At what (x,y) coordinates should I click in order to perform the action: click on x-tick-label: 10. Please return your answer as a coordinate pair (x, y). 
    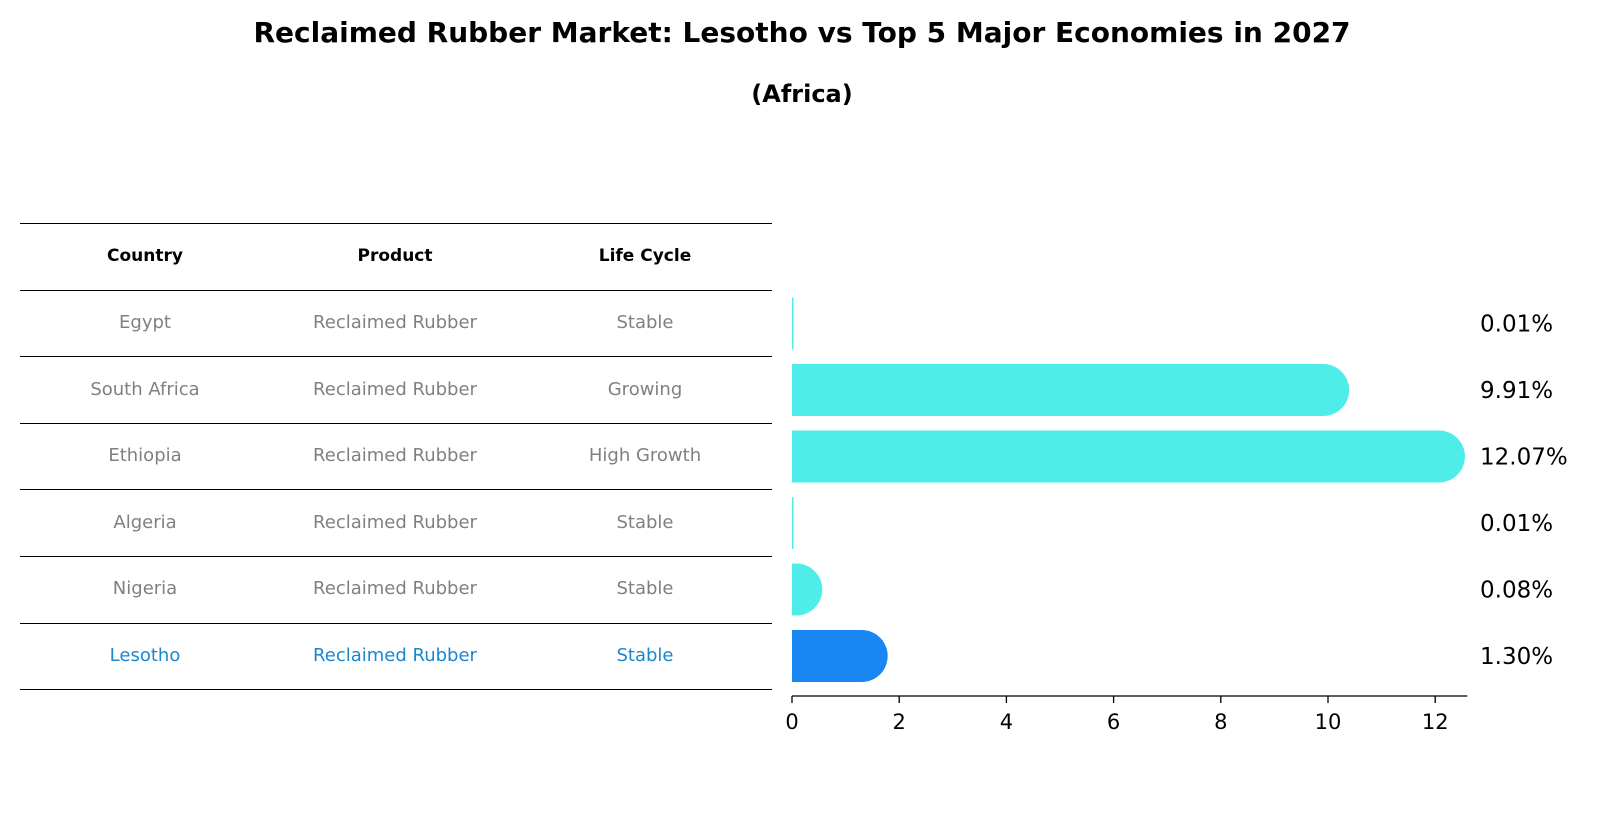
    Looking at the image, I should click on (1328, 722).